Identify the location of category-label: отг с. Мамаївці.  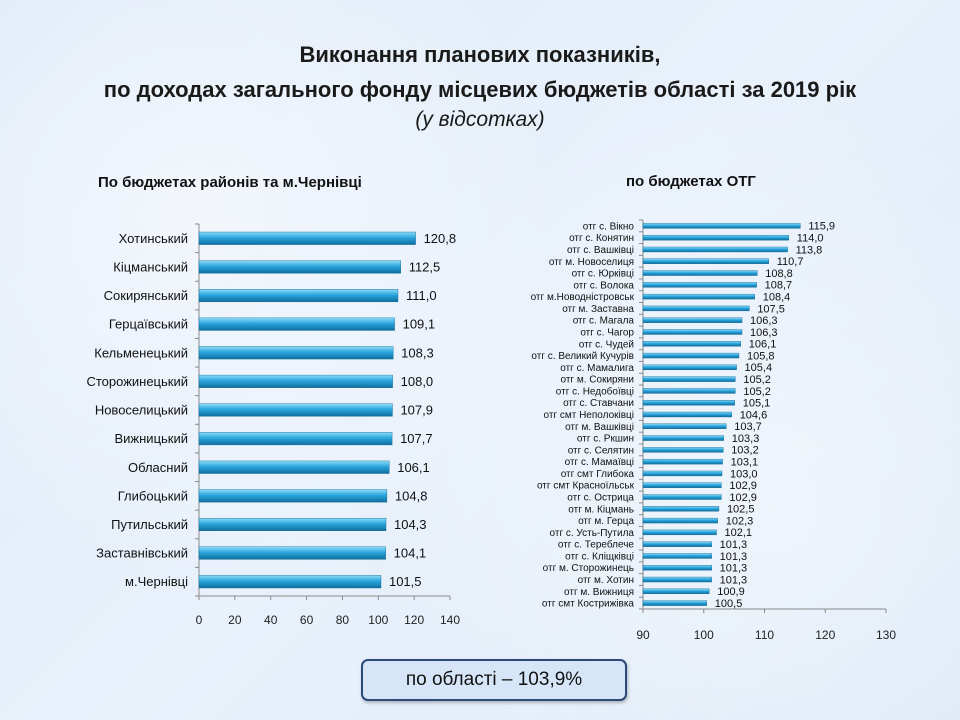
(599, 462).